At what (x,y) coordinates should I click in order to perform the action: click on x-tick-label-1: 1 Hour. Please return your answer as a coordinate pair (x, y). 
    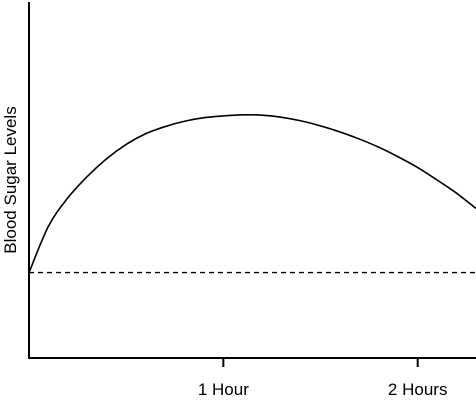
    Looking at the image, I should click on (223, 389).